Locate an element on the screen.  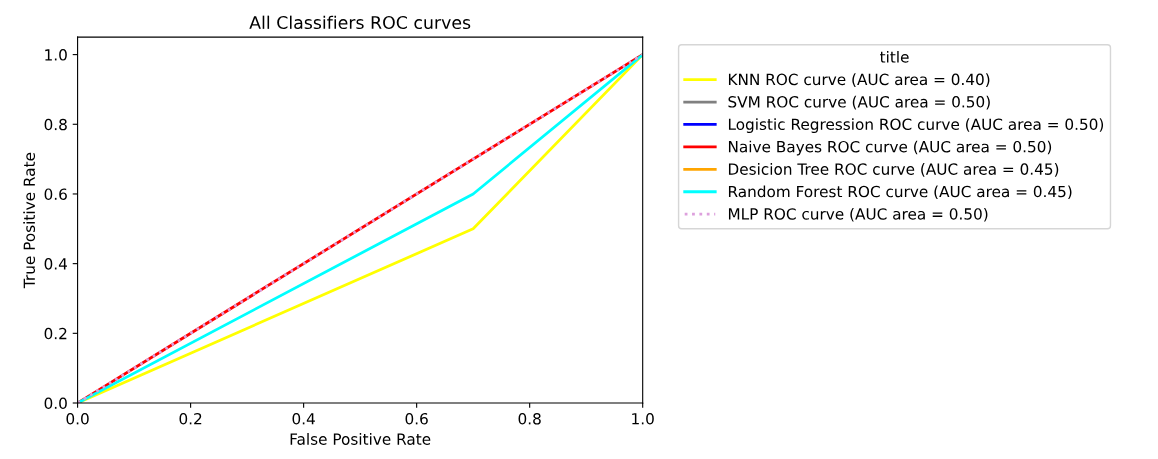
legend-label: MLP ROC curve (AUC area = 0.50) is located at coordinates (858, 214).